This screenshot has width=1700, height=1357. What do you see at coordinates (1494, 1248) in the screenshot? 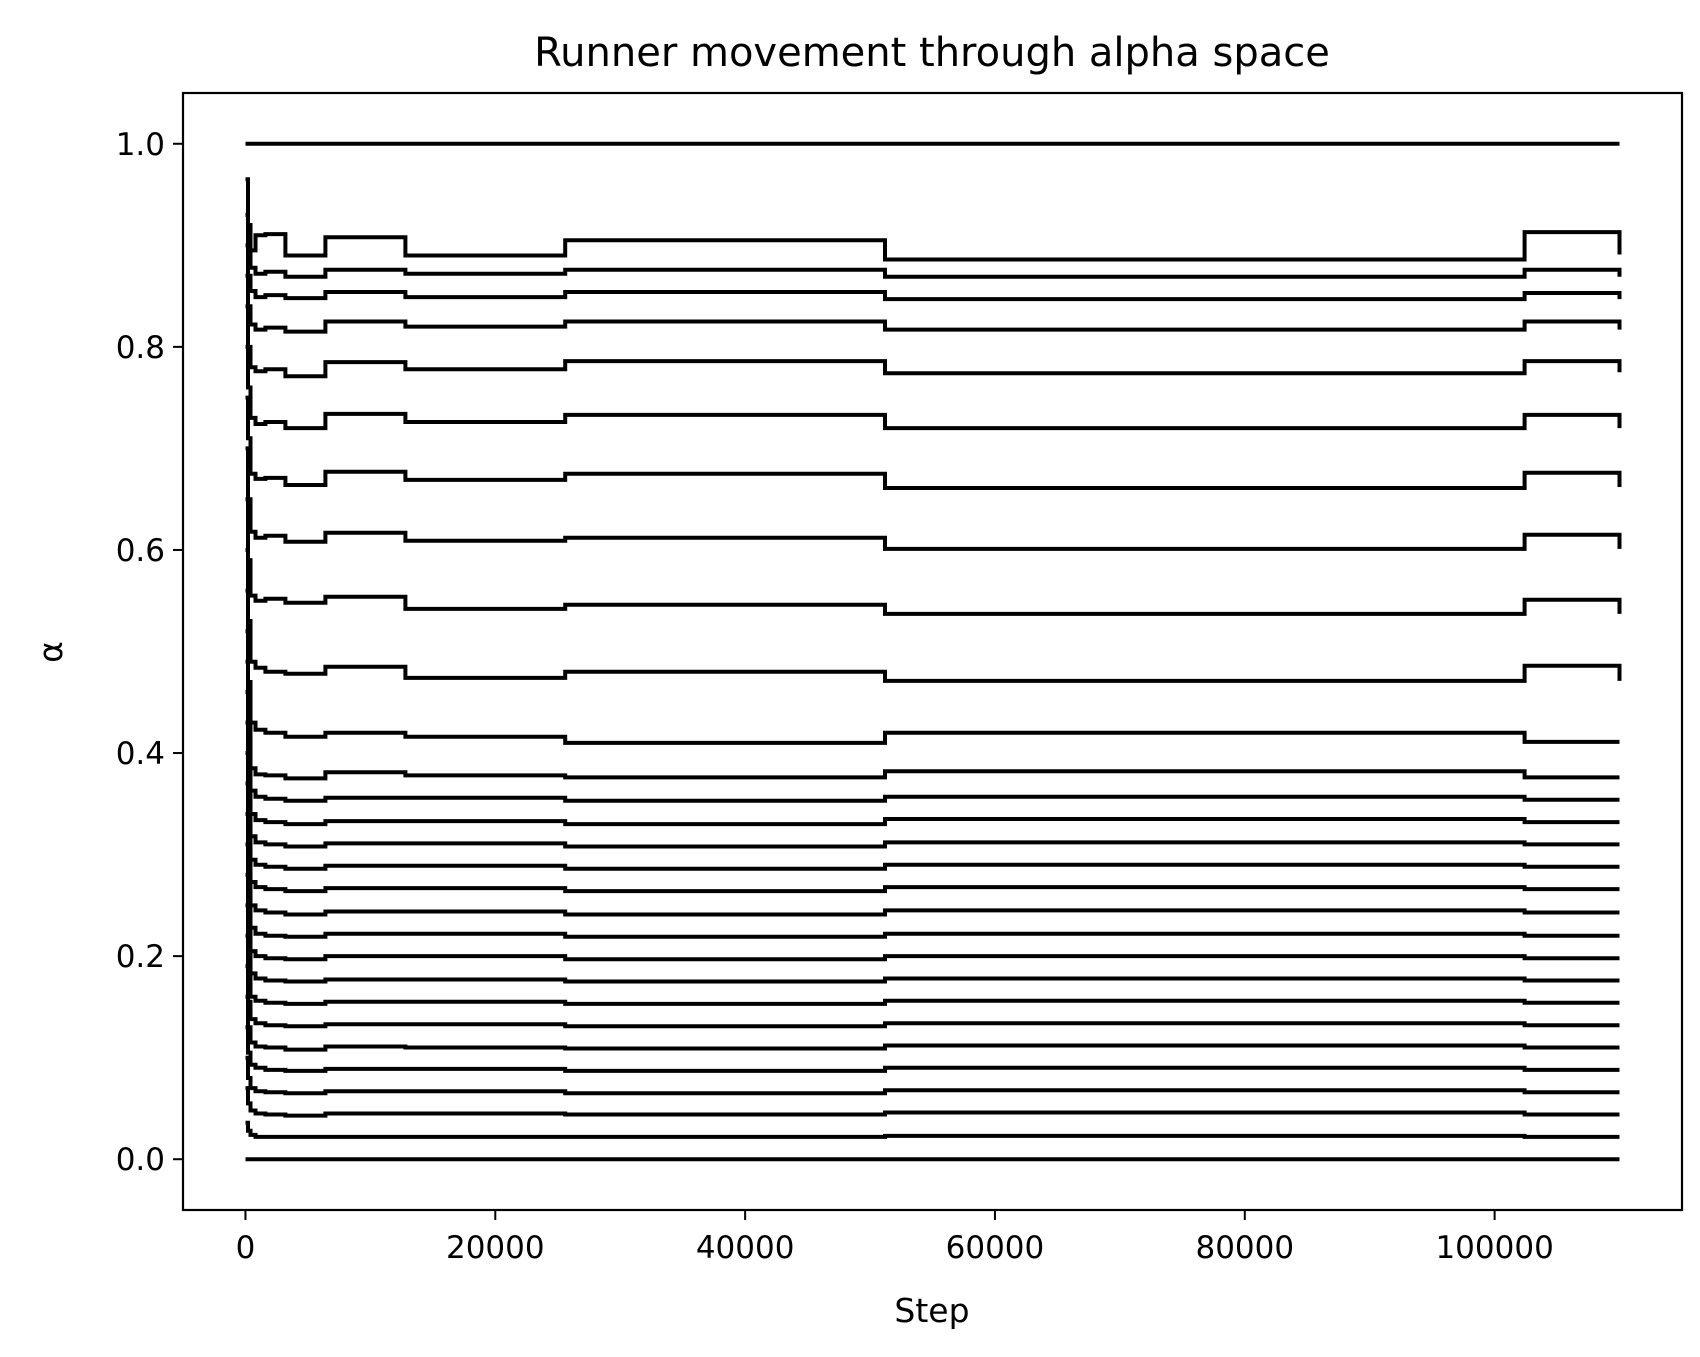
I see `x-tick-label-5: 100000` at bounding box center [1494, 1248].